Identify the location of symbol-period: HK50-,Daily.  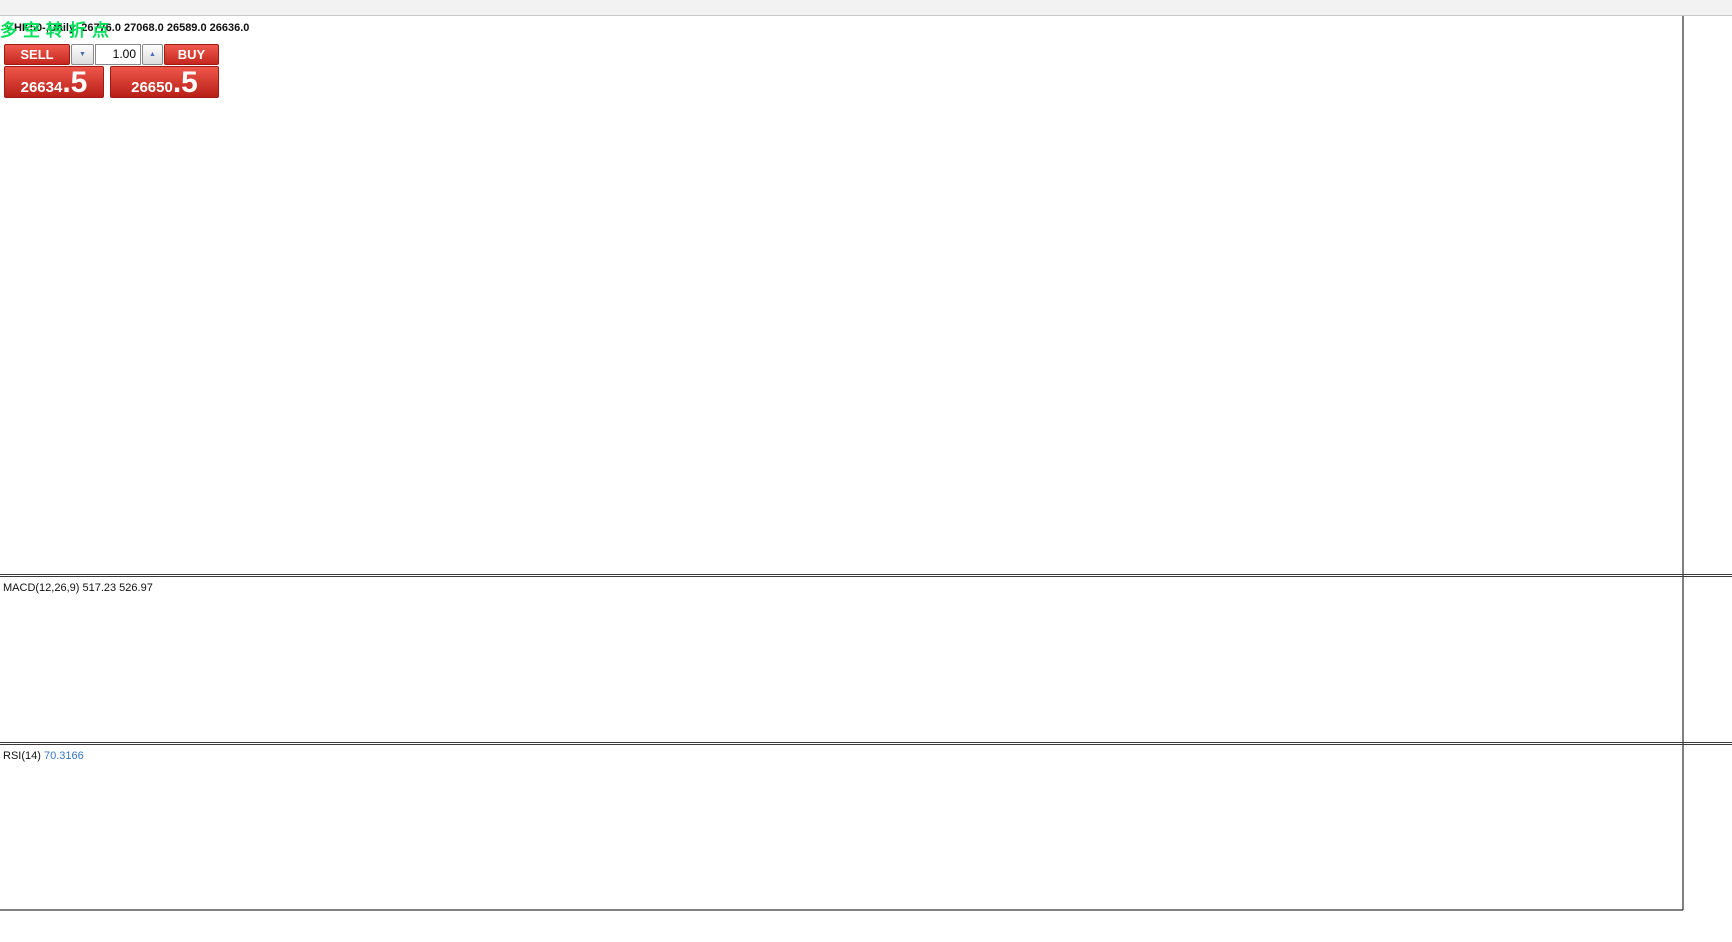
(44, 28).